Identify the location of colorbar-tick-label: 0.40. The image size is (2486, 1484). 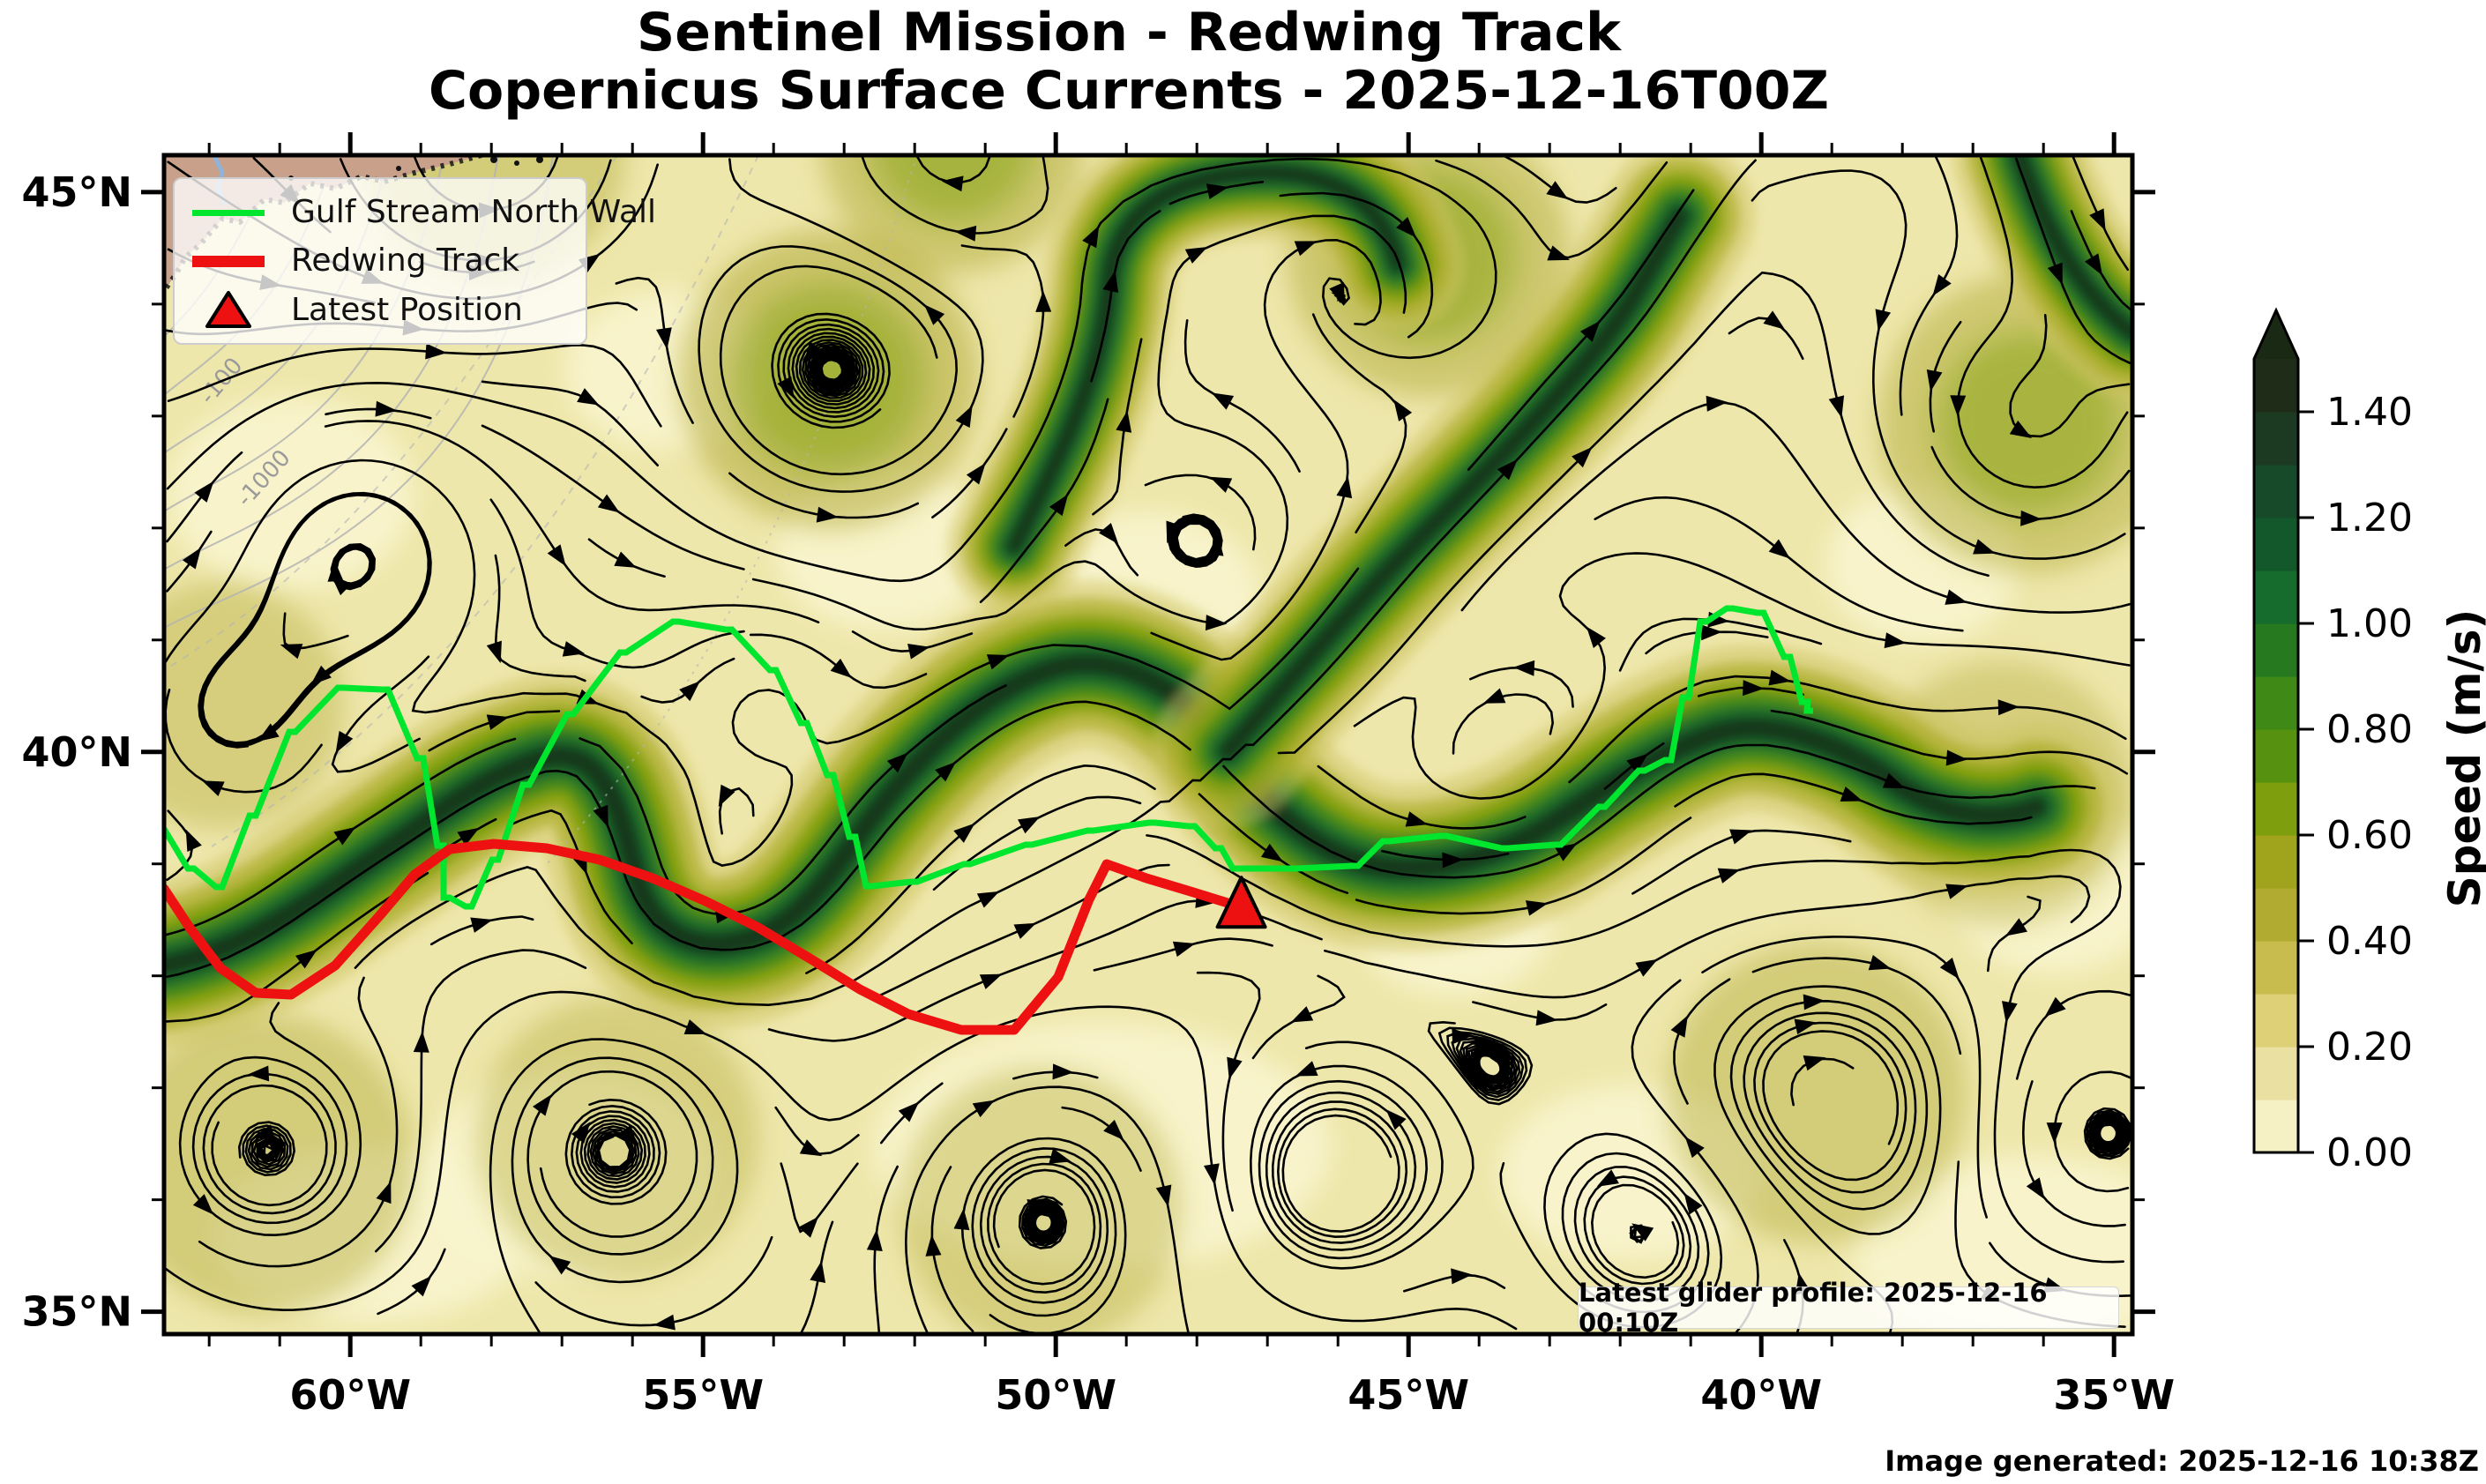
(2369, 942).